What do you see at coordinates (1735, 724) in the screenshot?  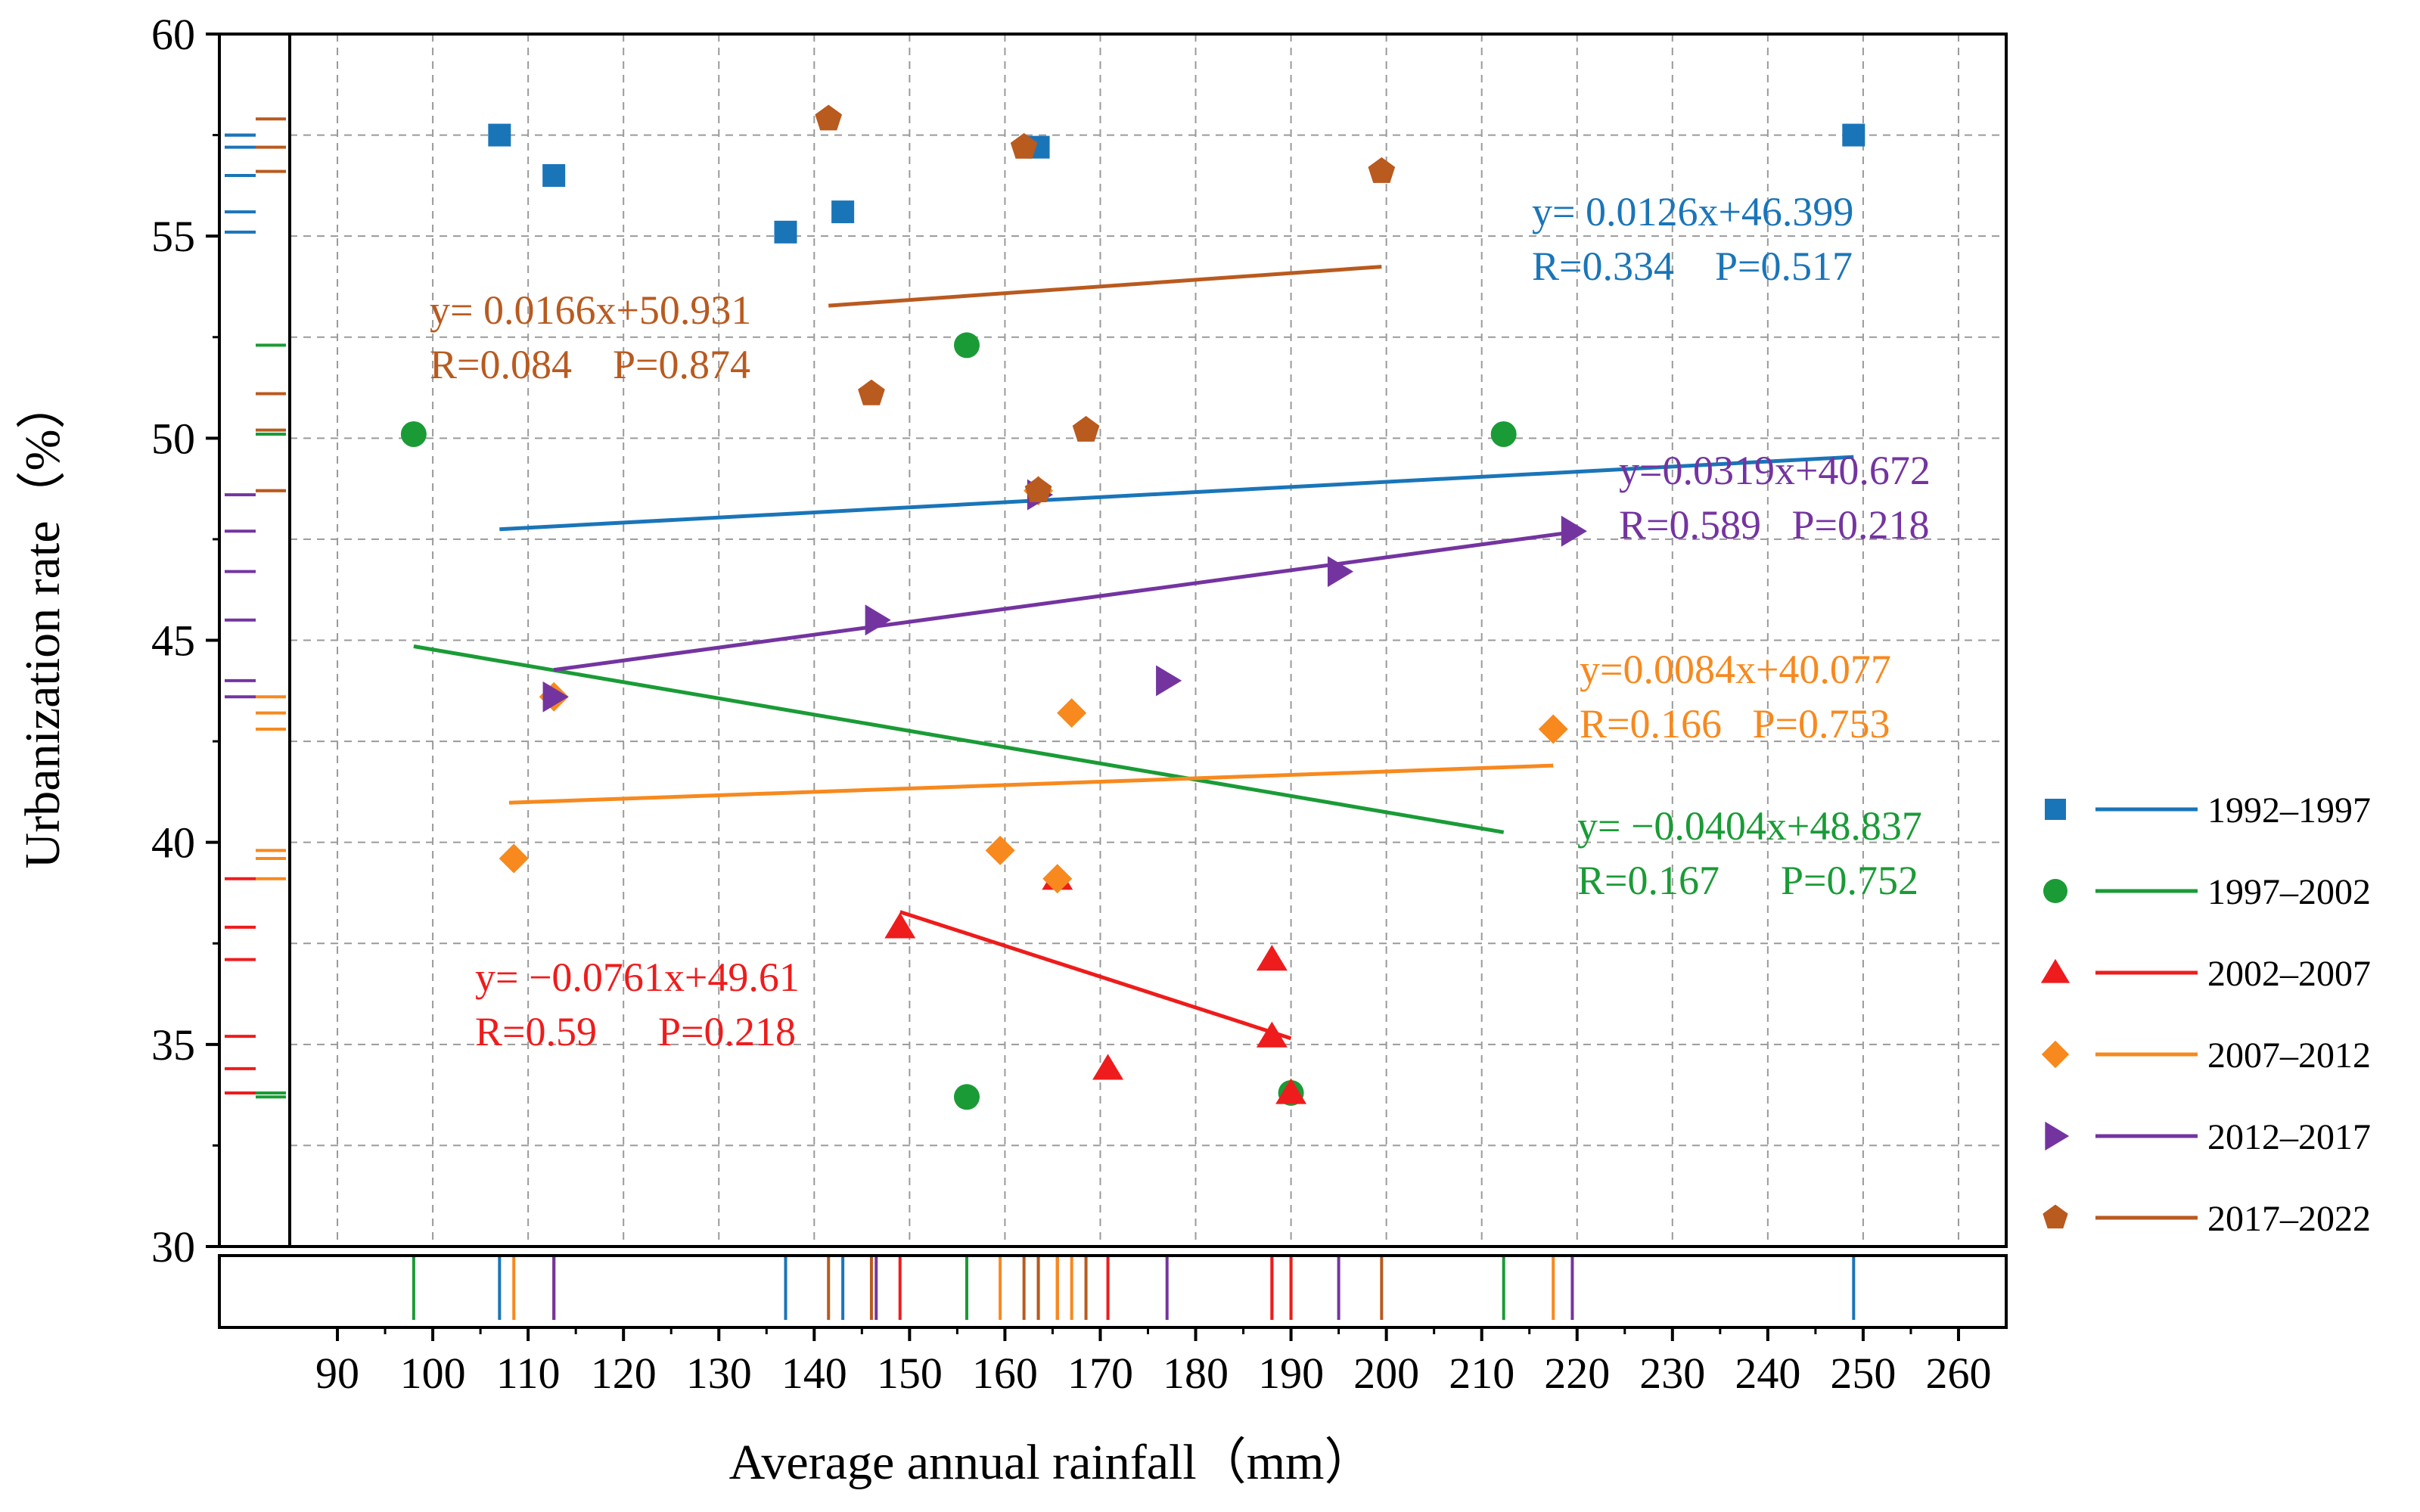 I see `stats-3: R=0.166 P=0.753` at bounding box center [1735, 724].